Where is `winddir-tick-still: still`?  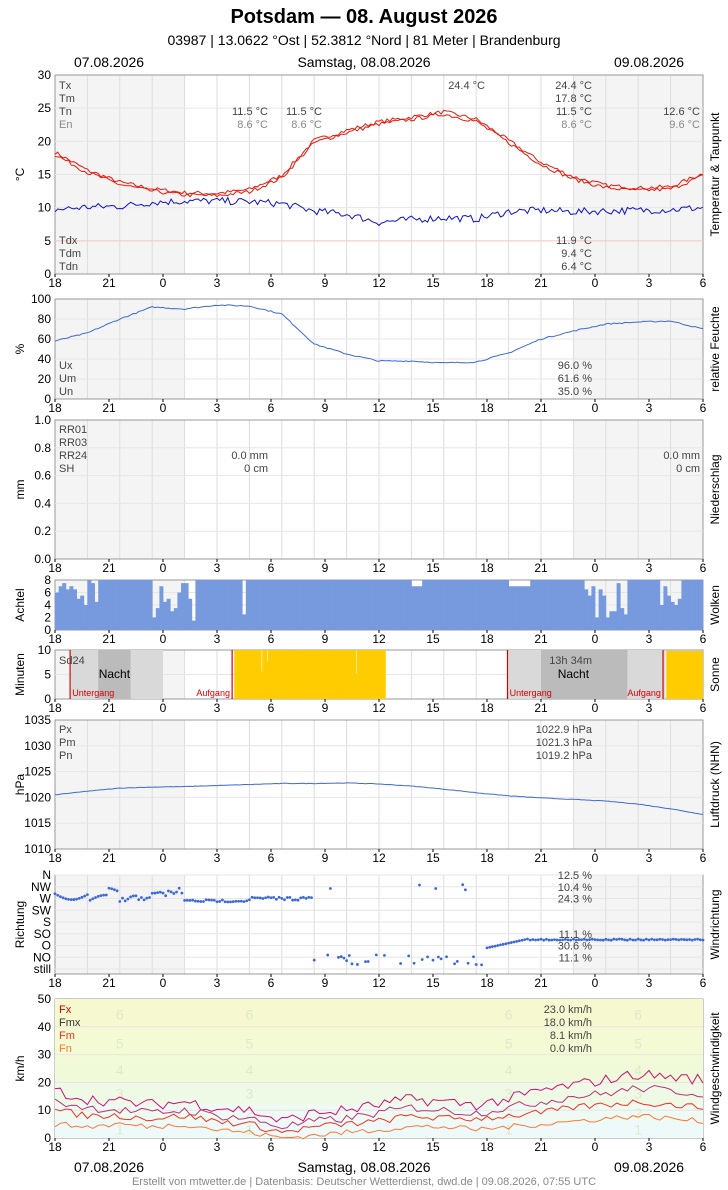 winddir-tick-still: still is located at coordinates (42, 969).